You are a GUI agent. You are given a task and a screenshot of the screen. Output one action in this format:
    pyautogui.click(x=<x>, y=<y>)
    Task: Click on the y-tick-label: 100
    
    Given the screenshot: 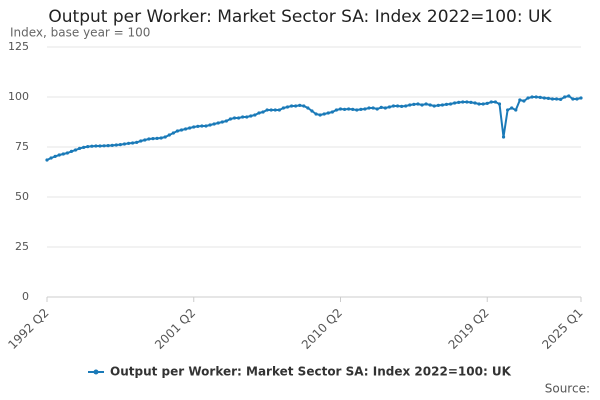 What is the action you would take?
    pyautogui.click(x=18, y=96)
    